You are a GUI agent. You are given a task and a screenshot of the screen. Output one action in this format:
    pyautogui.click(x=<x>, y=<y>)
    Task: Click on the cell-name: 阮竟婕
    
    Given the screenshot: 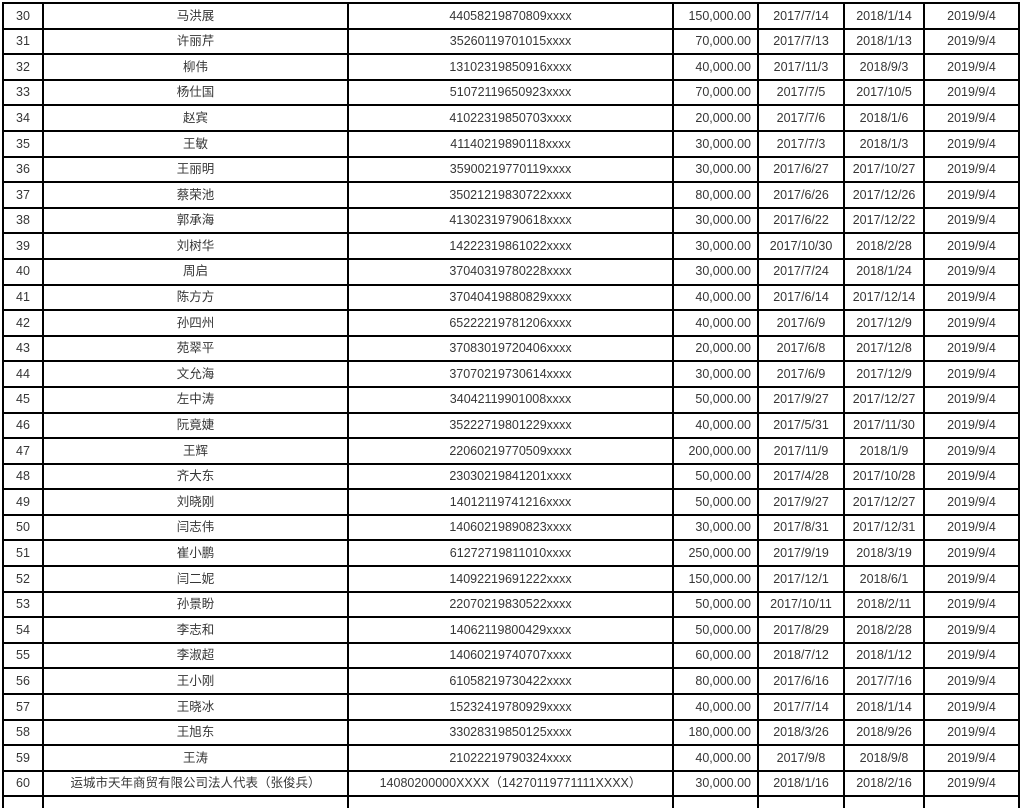 What is the action you would take?
    pyautogui.click(x=195, y=425)
    